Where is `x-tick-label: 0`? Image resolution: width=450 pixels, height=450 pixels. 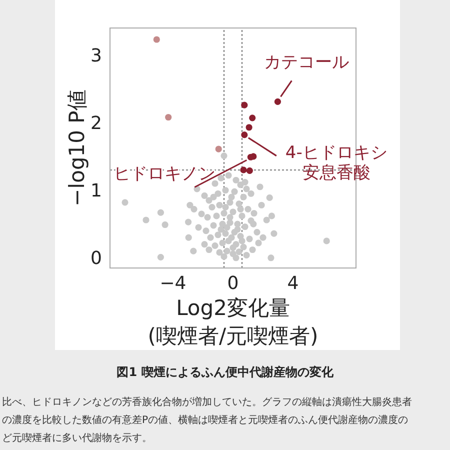
x-tick-label: 0 is located at coordinates (233, 283).